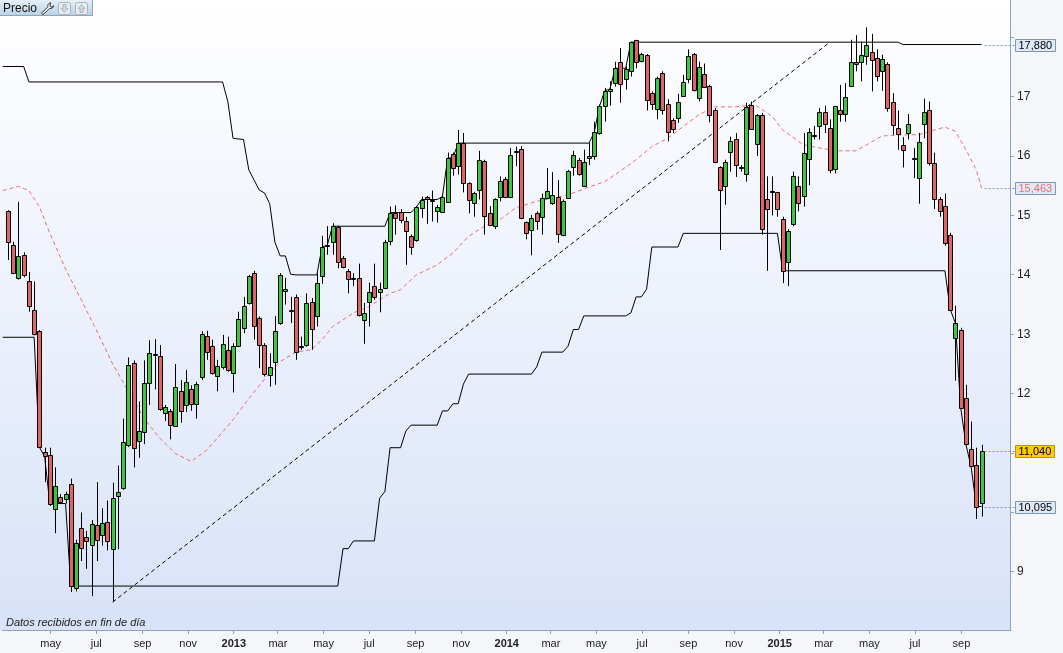 This screenshot has height=653, width=1063. Describe the element at coordinates (1020, 571) in the screenshot. I see `y-tick-label: 9` at that location.